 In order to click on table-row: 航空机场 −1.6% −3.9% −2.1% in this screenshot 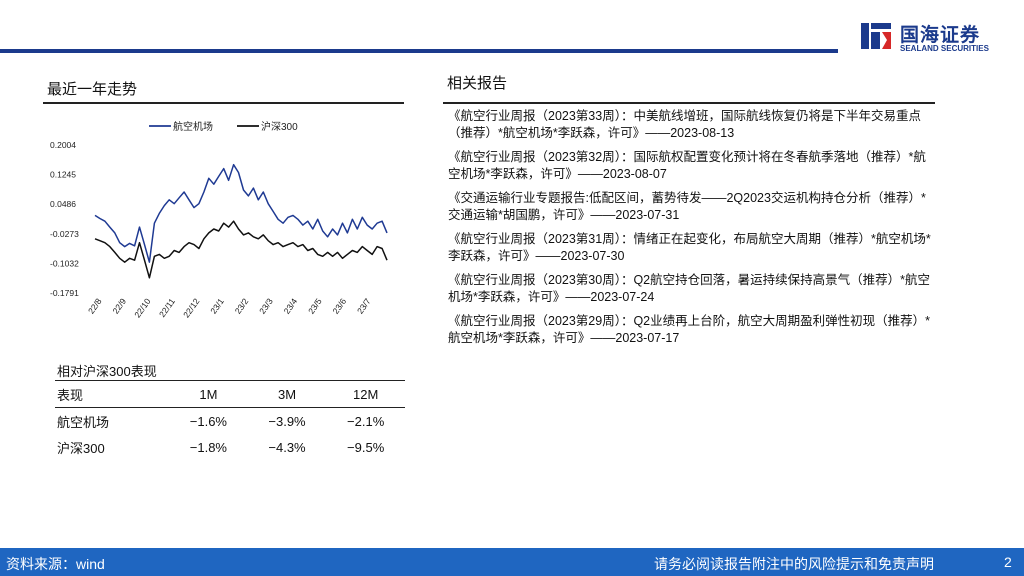, I will do `click(230, 421)`.